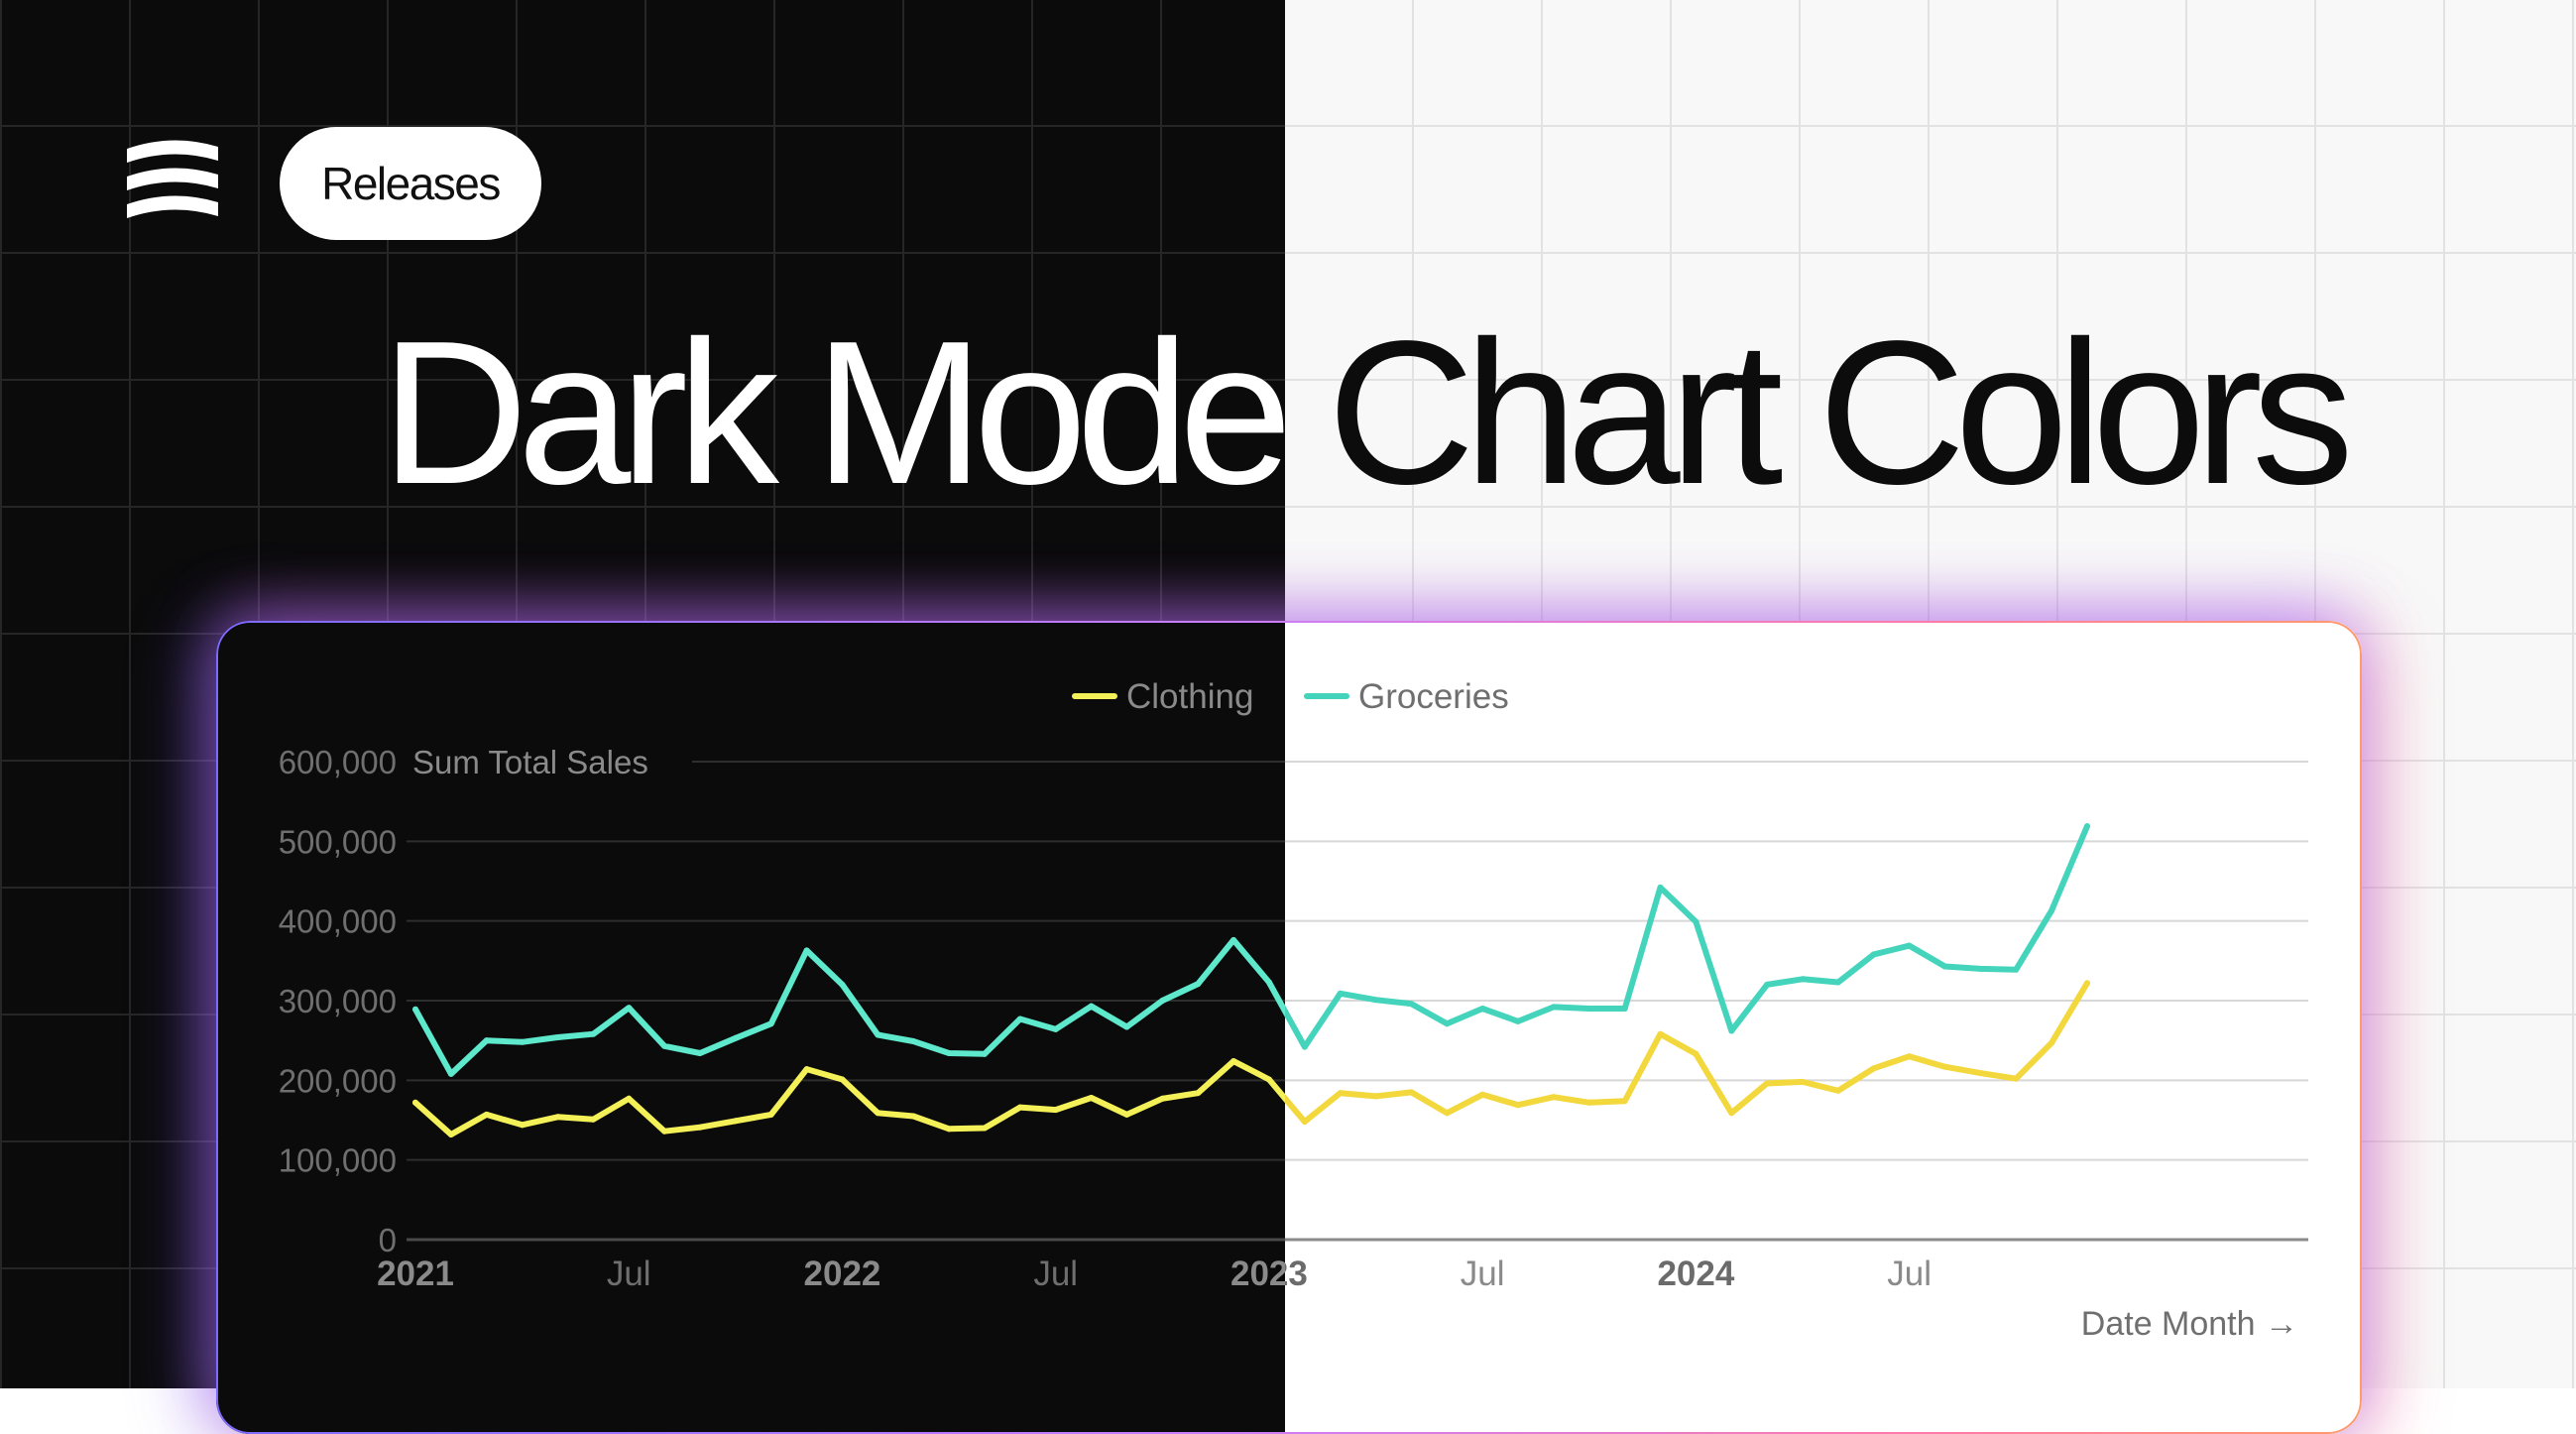 This screenshot has height=1434, width=2576. What do you see at coordinates (833, 413) in the screenshot?
I see `page-title: Dark Mode Chart Colors` at bounding box center [833, 413].